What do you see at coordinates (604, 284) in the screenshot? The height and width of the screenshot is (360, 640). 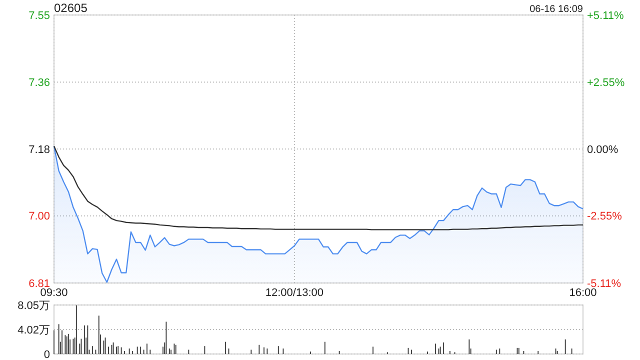 I see `y2-tick-label: -5.11%` at bounding box center [604, 284].